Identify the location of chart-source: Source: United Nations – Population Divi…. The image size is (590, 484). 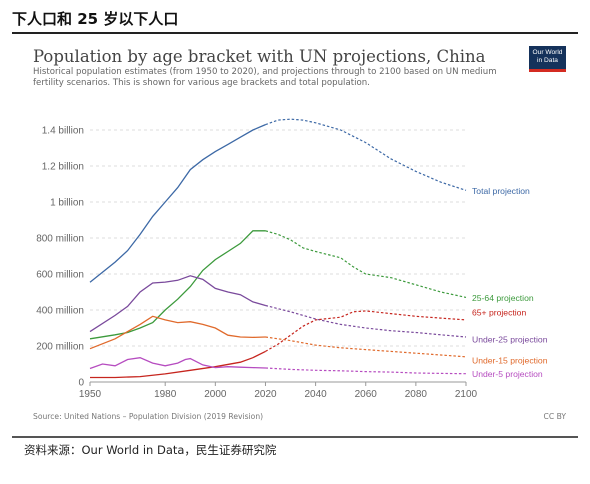
(148, 416).